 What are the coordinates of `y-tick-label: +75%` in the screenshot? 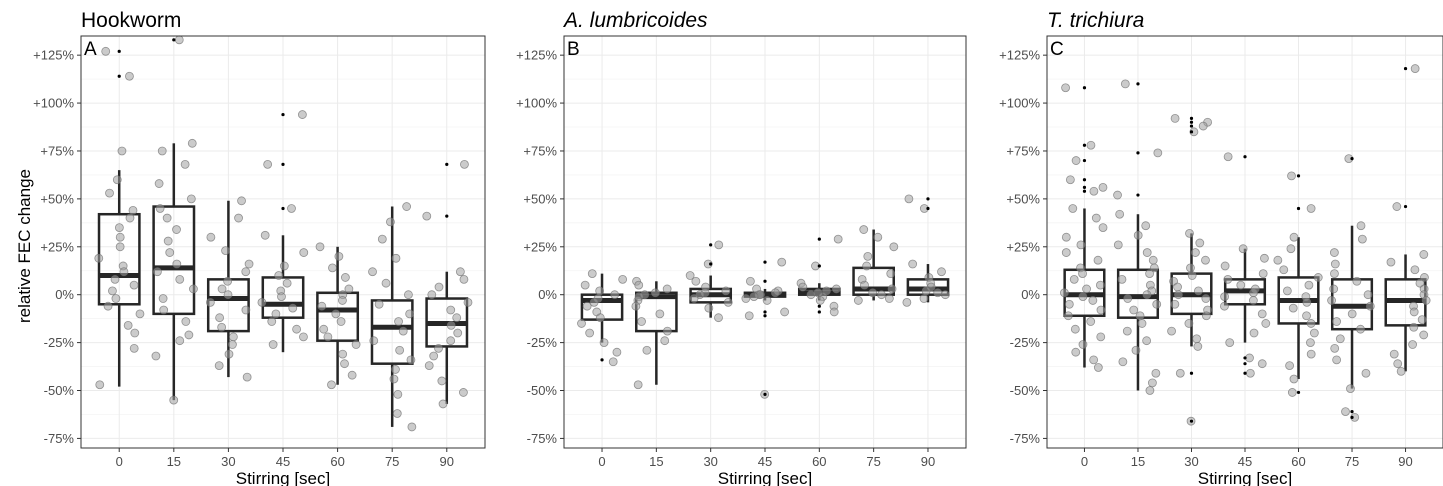 It's located at (540, 150).